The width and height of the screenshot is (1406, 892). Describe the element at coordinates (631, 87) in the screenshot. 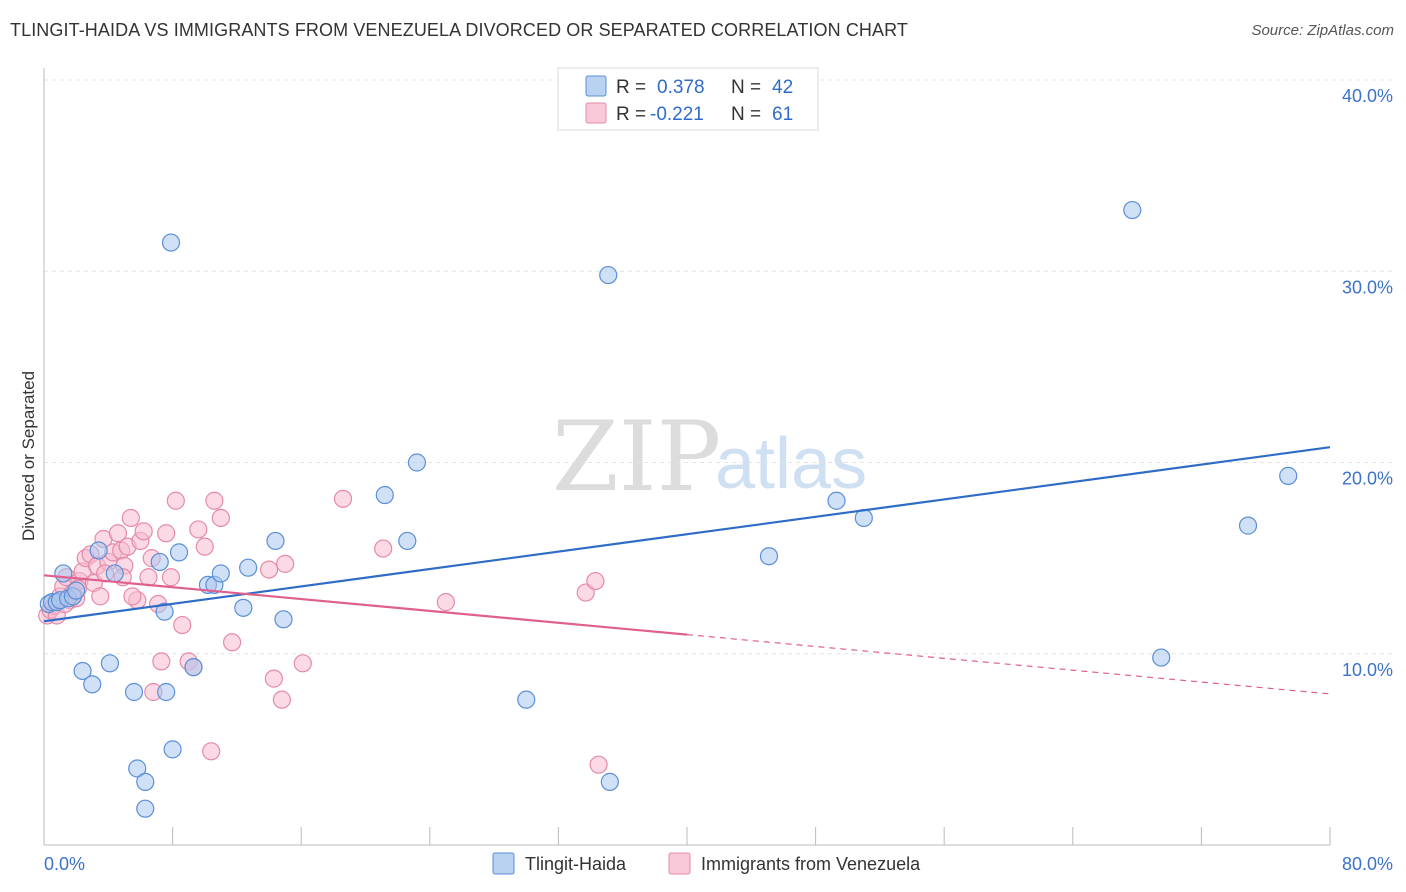

I see `legend-r-label-1: R =` at that location.